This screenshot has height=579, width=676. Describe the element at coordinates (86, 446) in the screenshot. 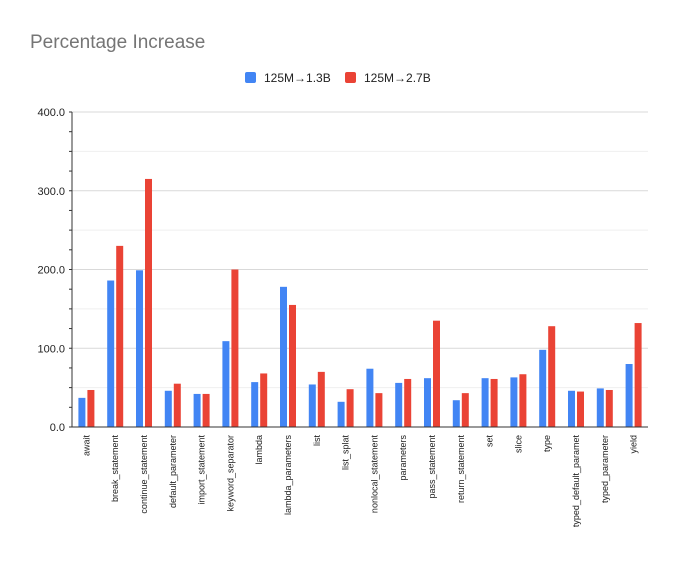

I see `x-tick-label: await` at that location.